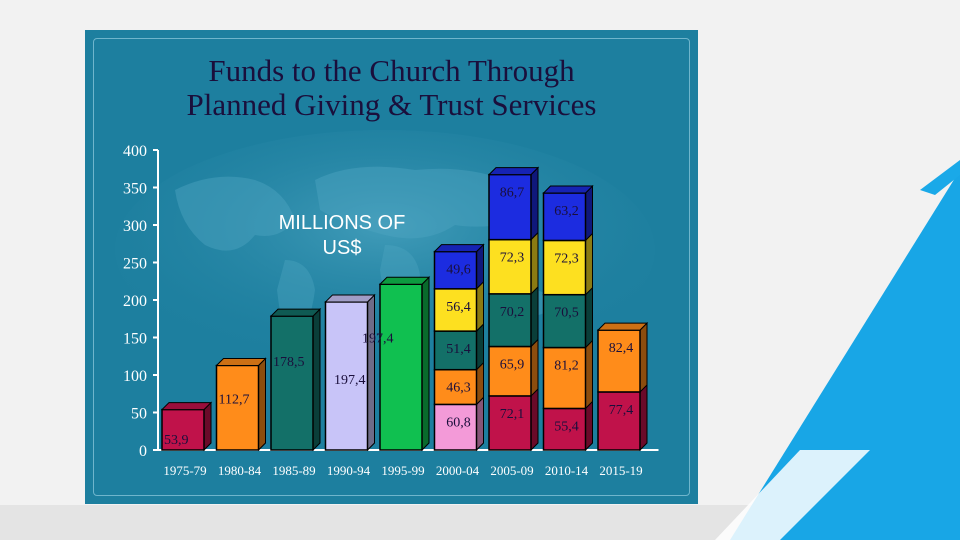 Image resolution: width=960 pixels, height=540 pixels. I want to click on units-annotation: MILLIONS OF, so click(342, 223).